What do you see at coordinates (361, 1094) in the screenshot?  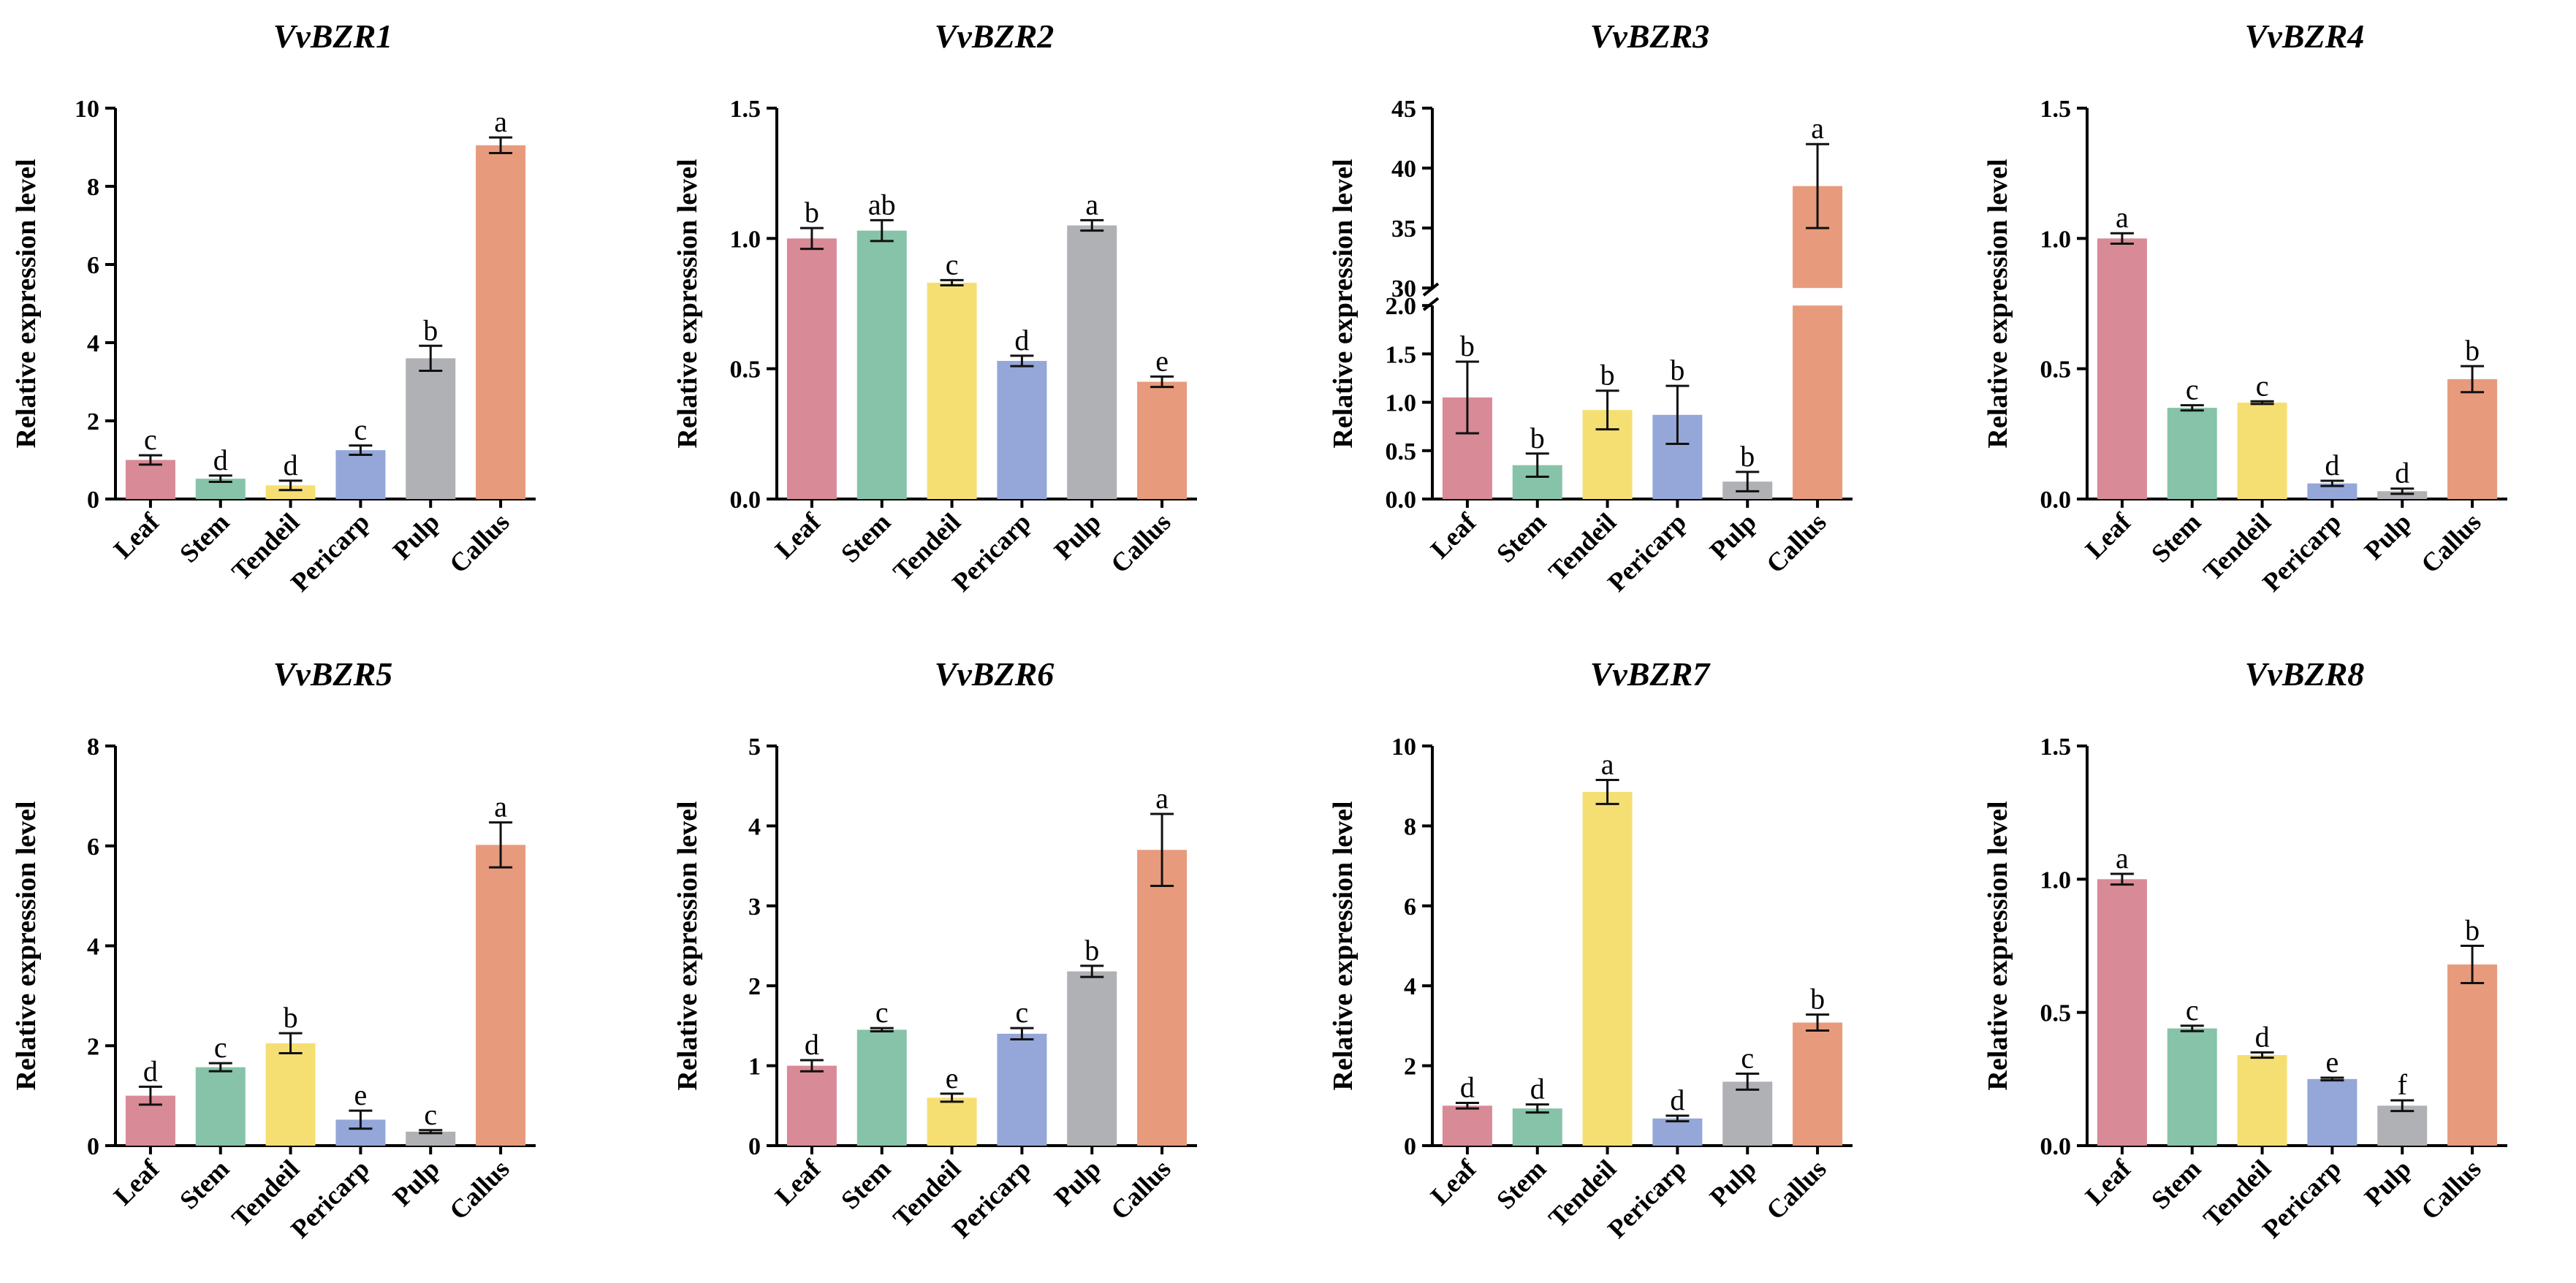 I see `significance-letter: e` at bounding box center [361, 1094].